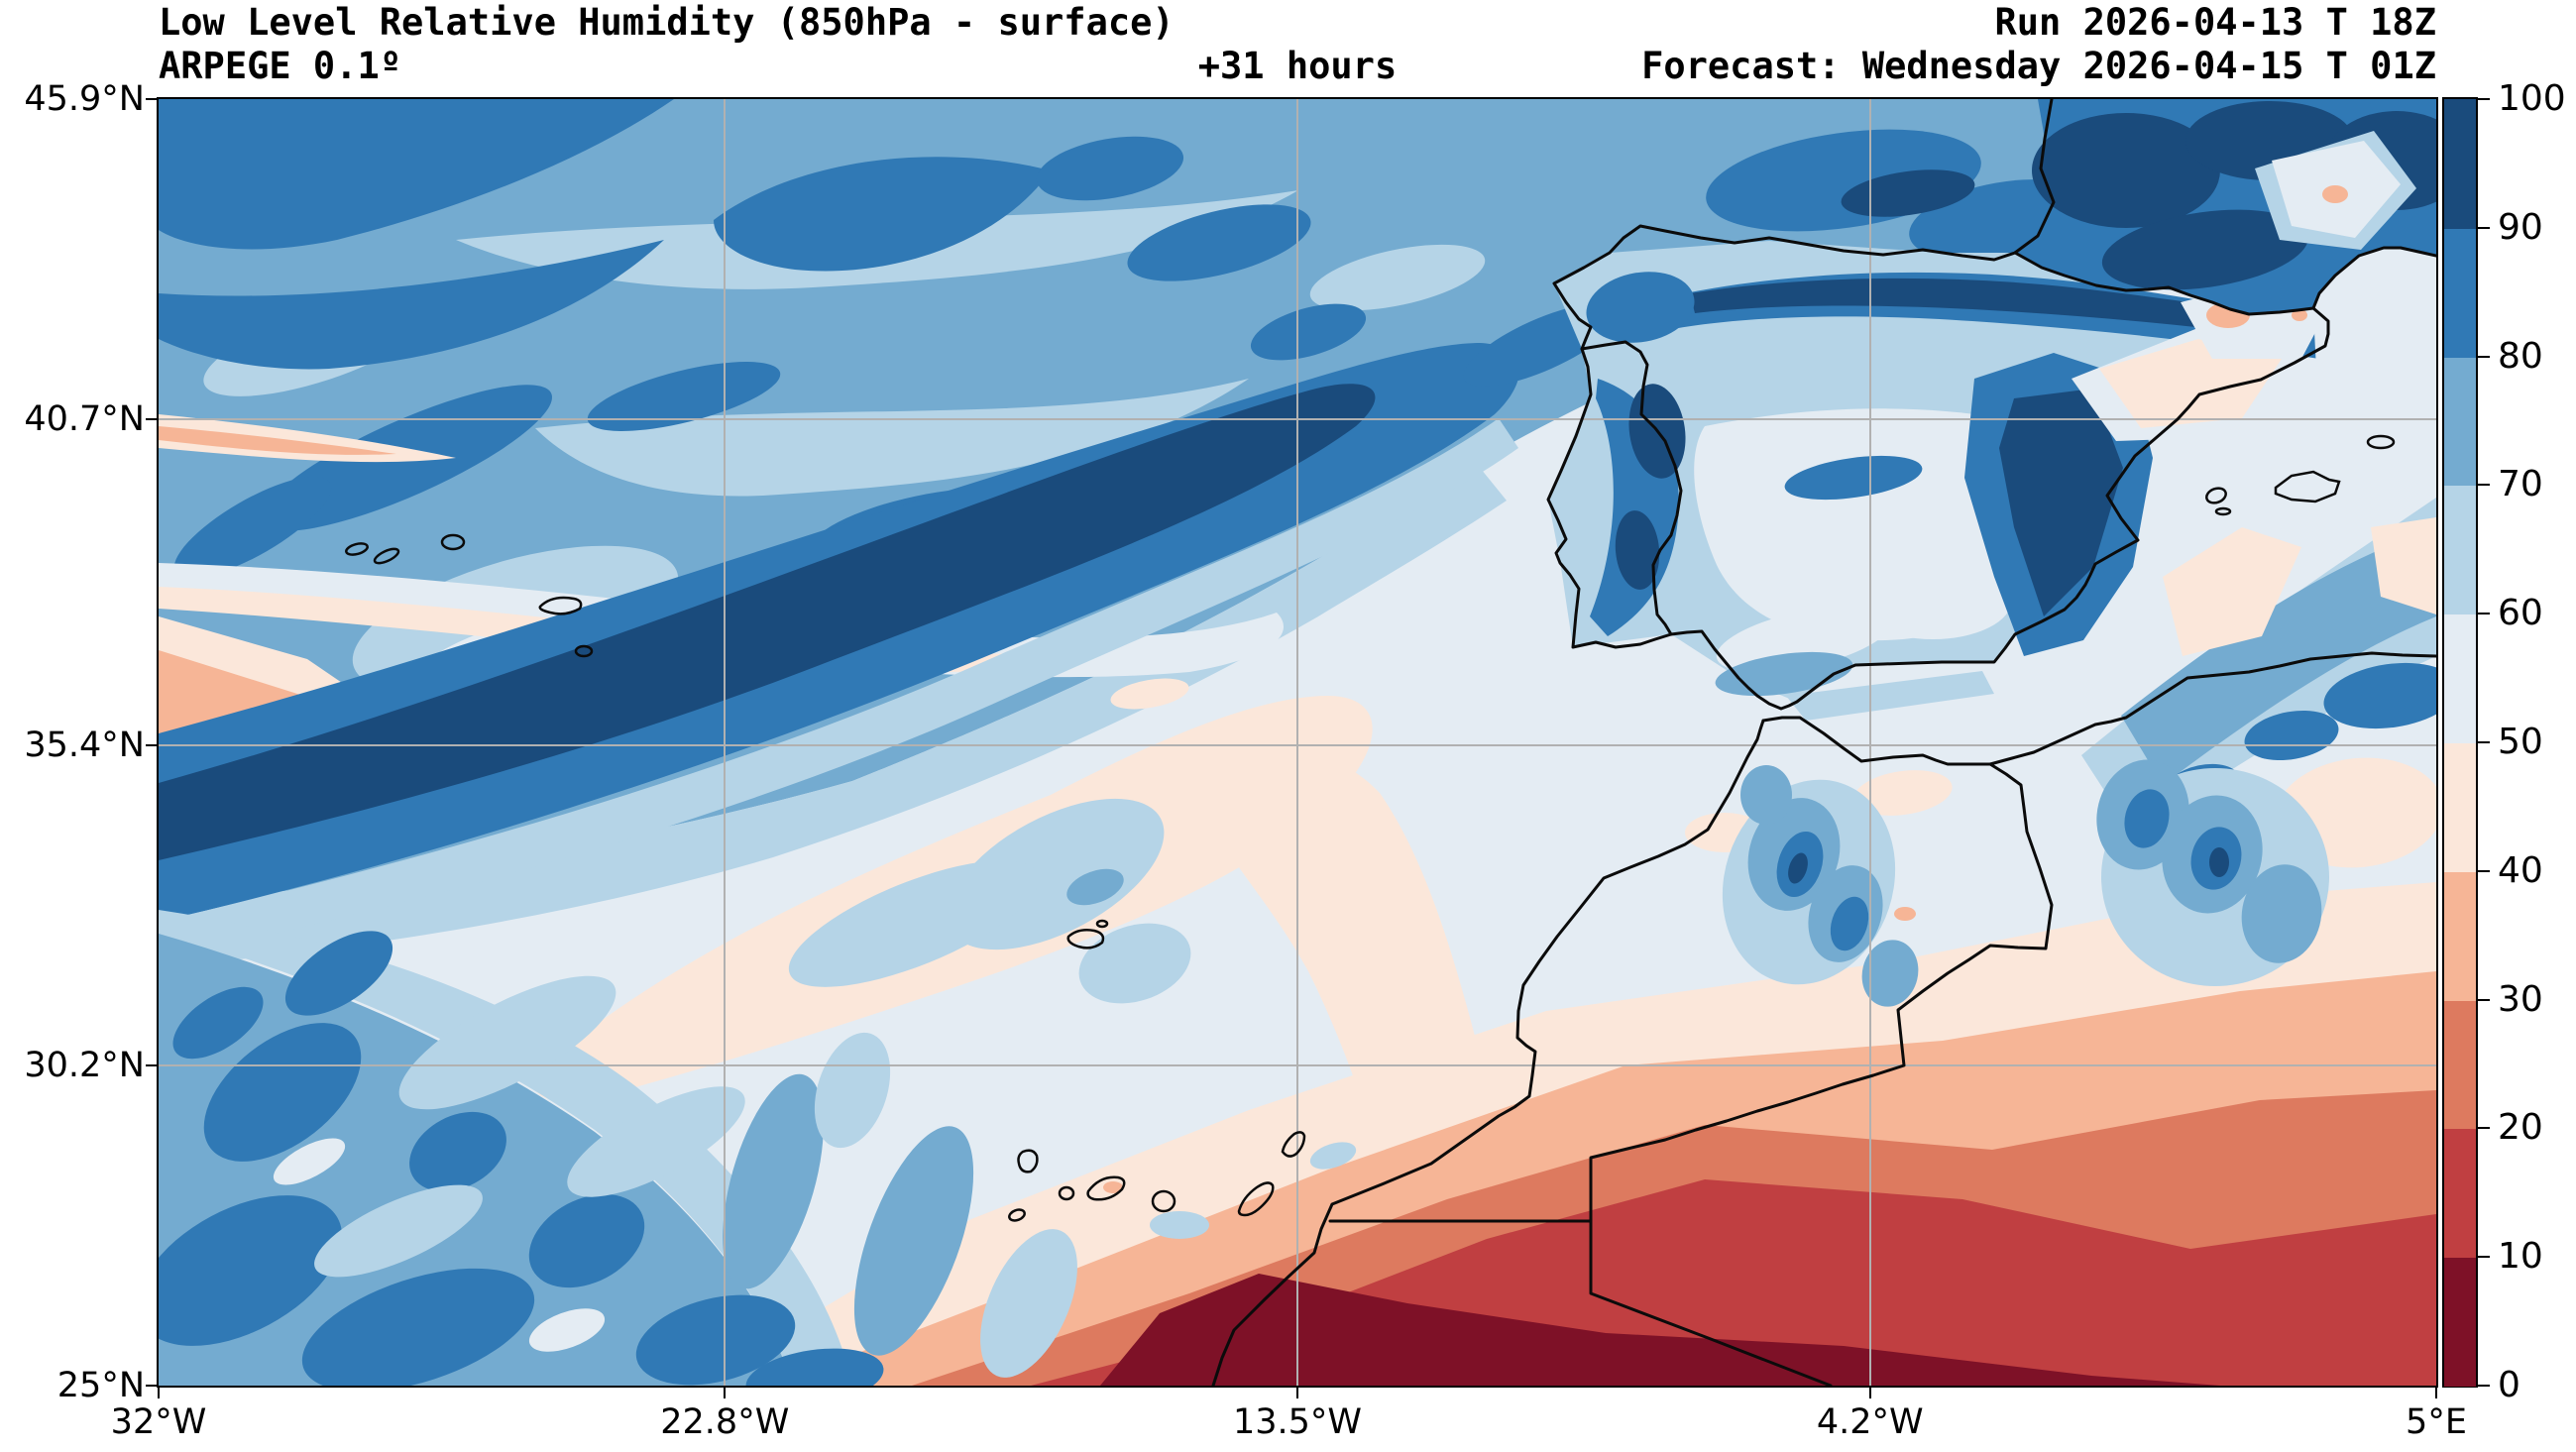 This screenshot has width=2576, height=1452. I want to click on colorbar-tick-label: 70, so click(2520, 484).